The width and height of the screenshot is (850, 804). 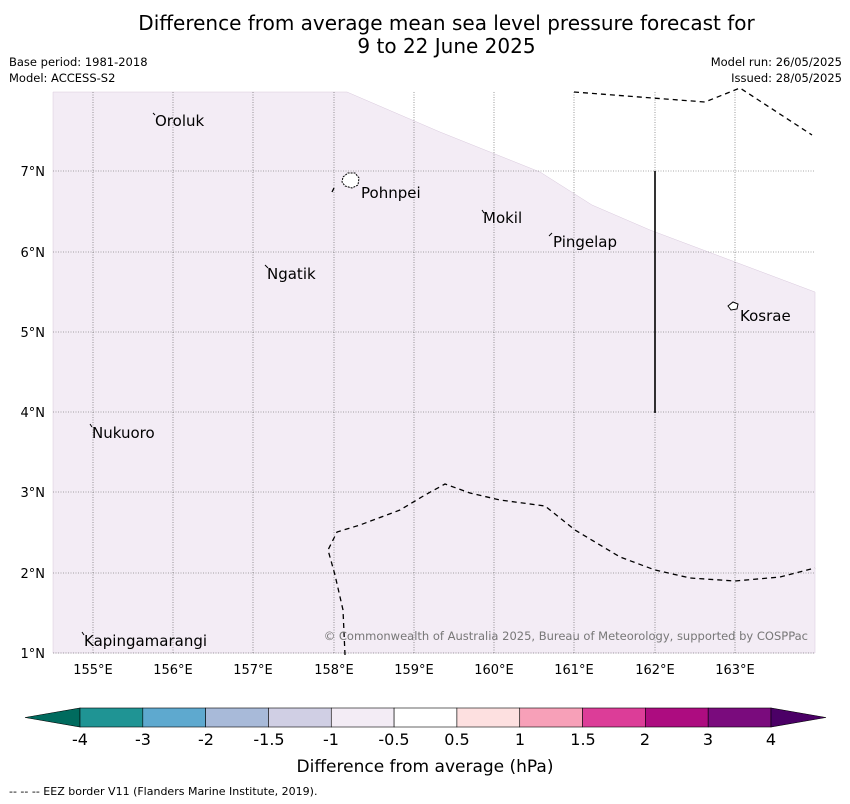 What do you see at coordinates (80, 739) in the screenshot?
I see `colorbar-tick-label: -4` at bounding box center [80, 739].